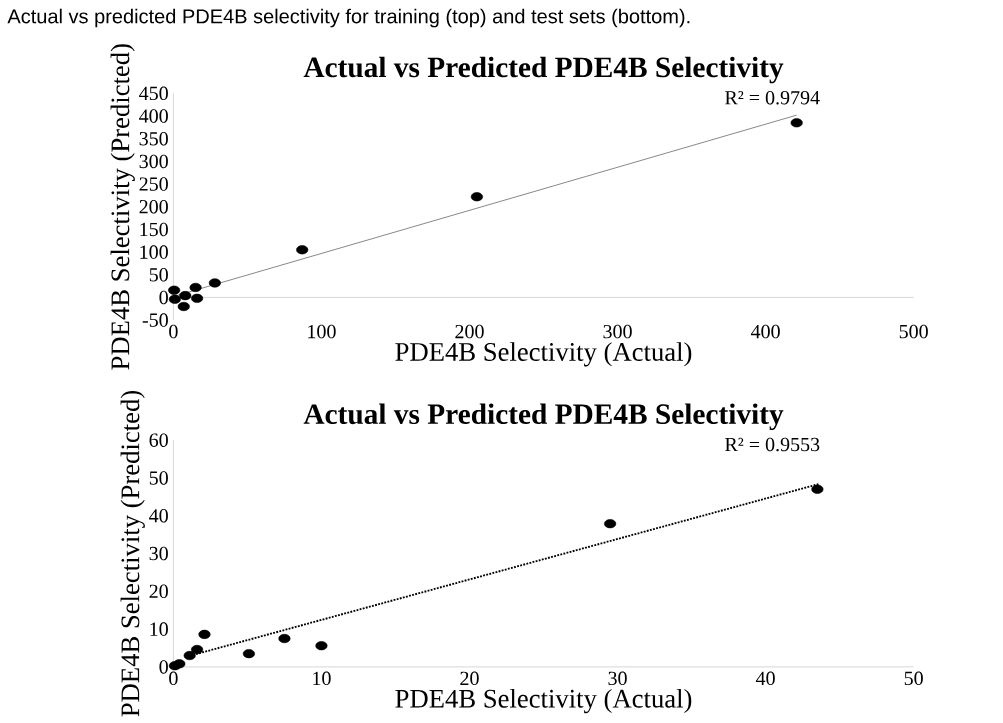 The image size is (1003, 723). I want to click on y-tick-label: 250, so click(153, 184).